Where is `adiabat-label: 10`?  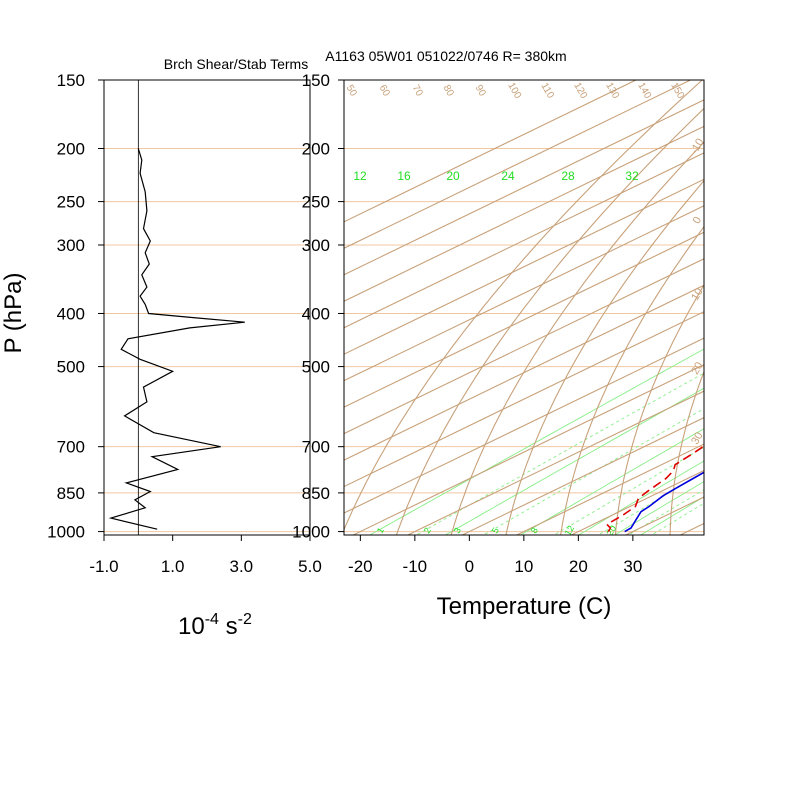 adiabat-label: 10 is located at coordinates (697, 294).